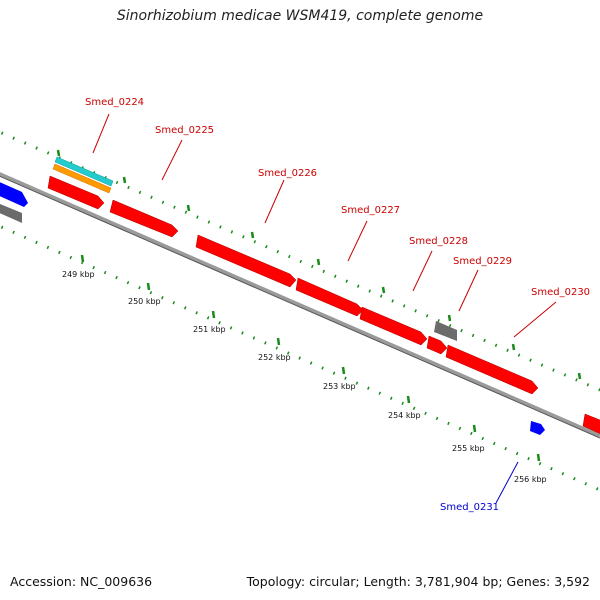  I want to click on gene-label: Smed_0231, so click(469, 507).